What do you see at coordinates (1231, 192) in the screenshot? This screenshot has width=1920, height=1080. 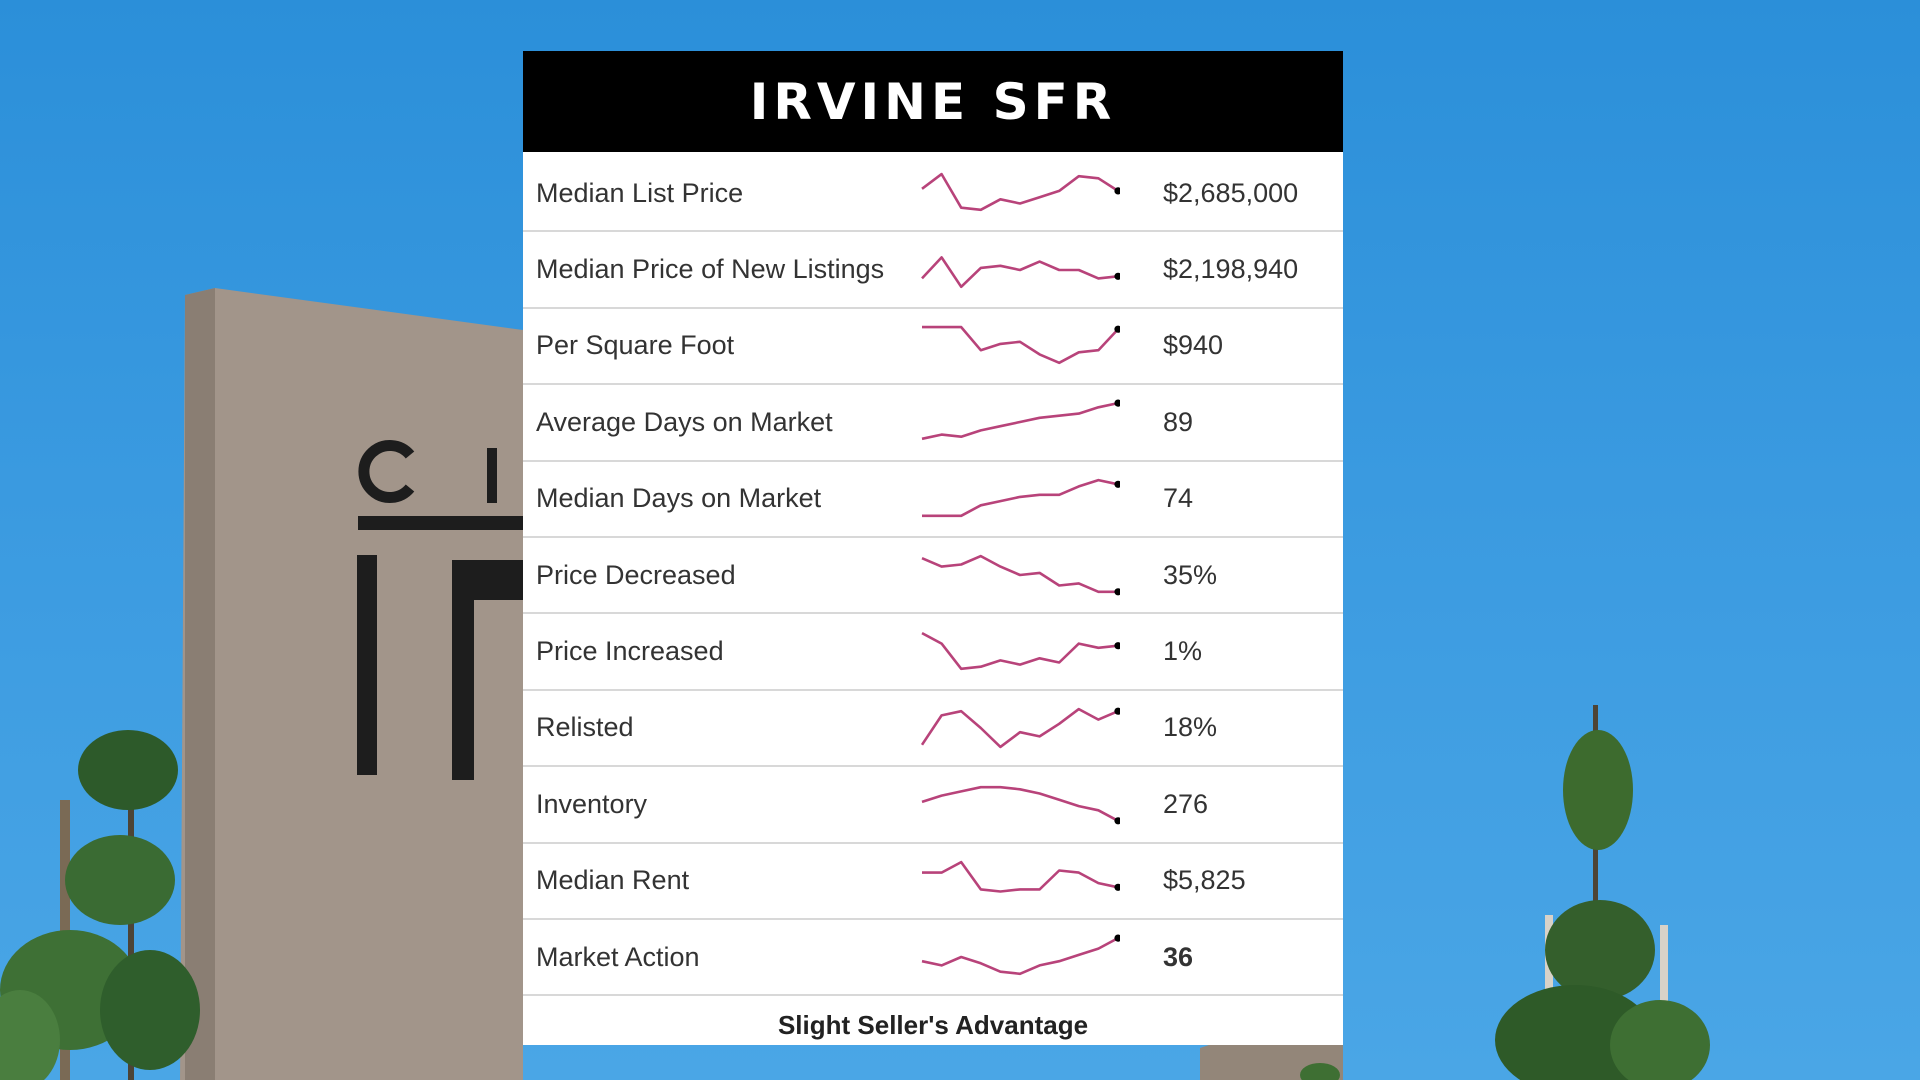 I see `metric-value: $2,685,000` at bounding box center [1231, 192].